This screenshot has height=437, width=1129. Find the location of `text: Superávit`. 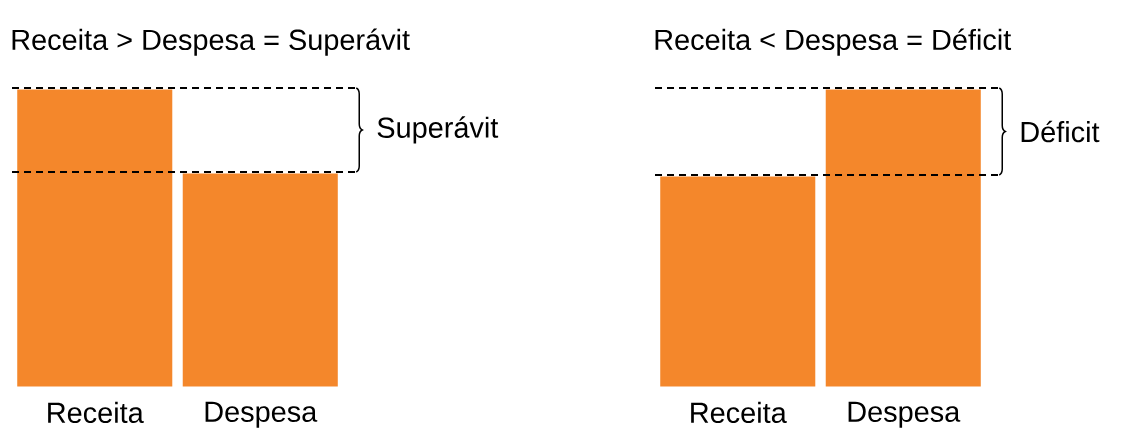

text: Superávit is located at coordinates (438, 130).